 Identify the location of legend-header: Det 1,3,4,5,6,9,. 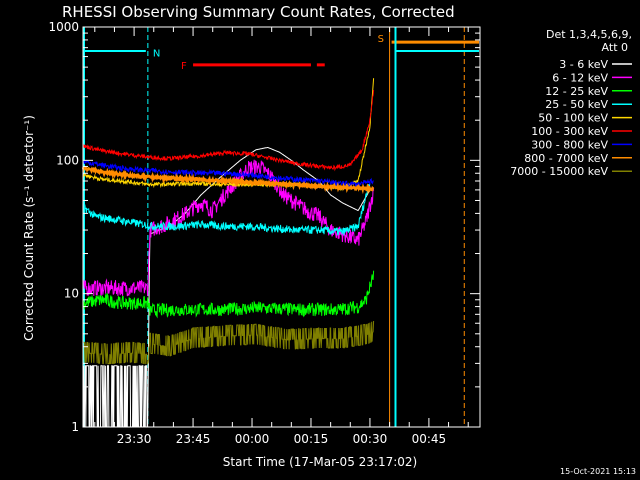
(589, 34).